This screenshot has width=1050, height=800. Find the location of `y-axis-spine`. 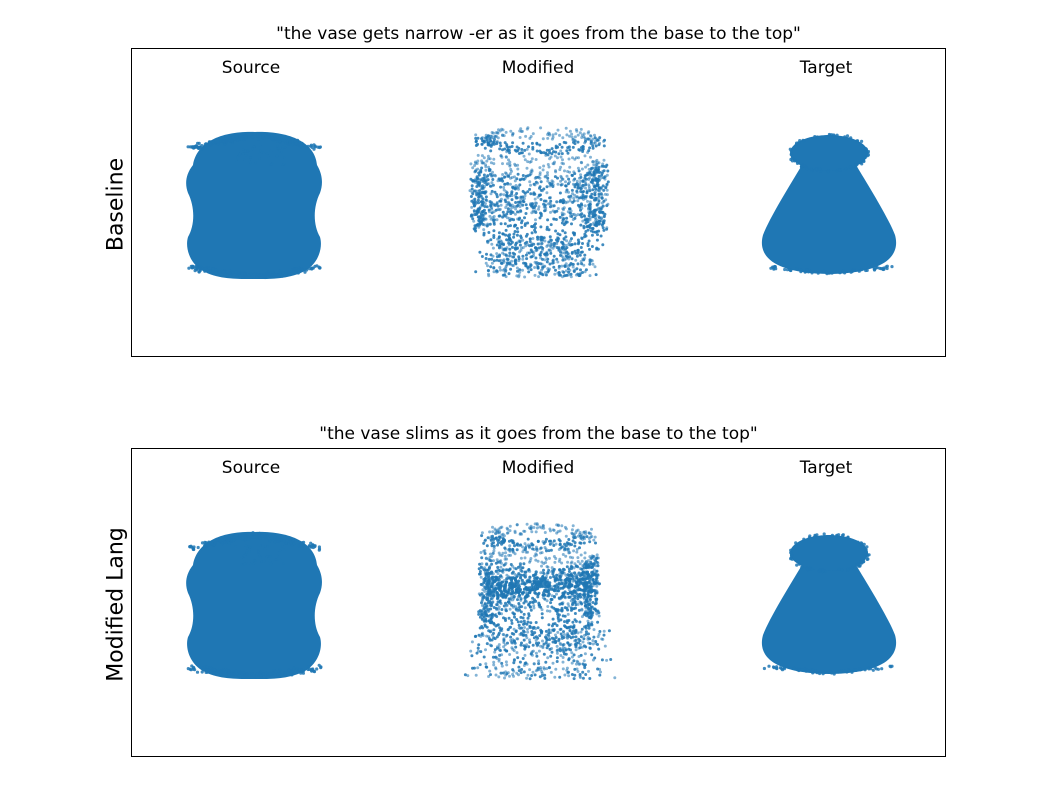

y-axis-spine is located at coordinates (131, 202).